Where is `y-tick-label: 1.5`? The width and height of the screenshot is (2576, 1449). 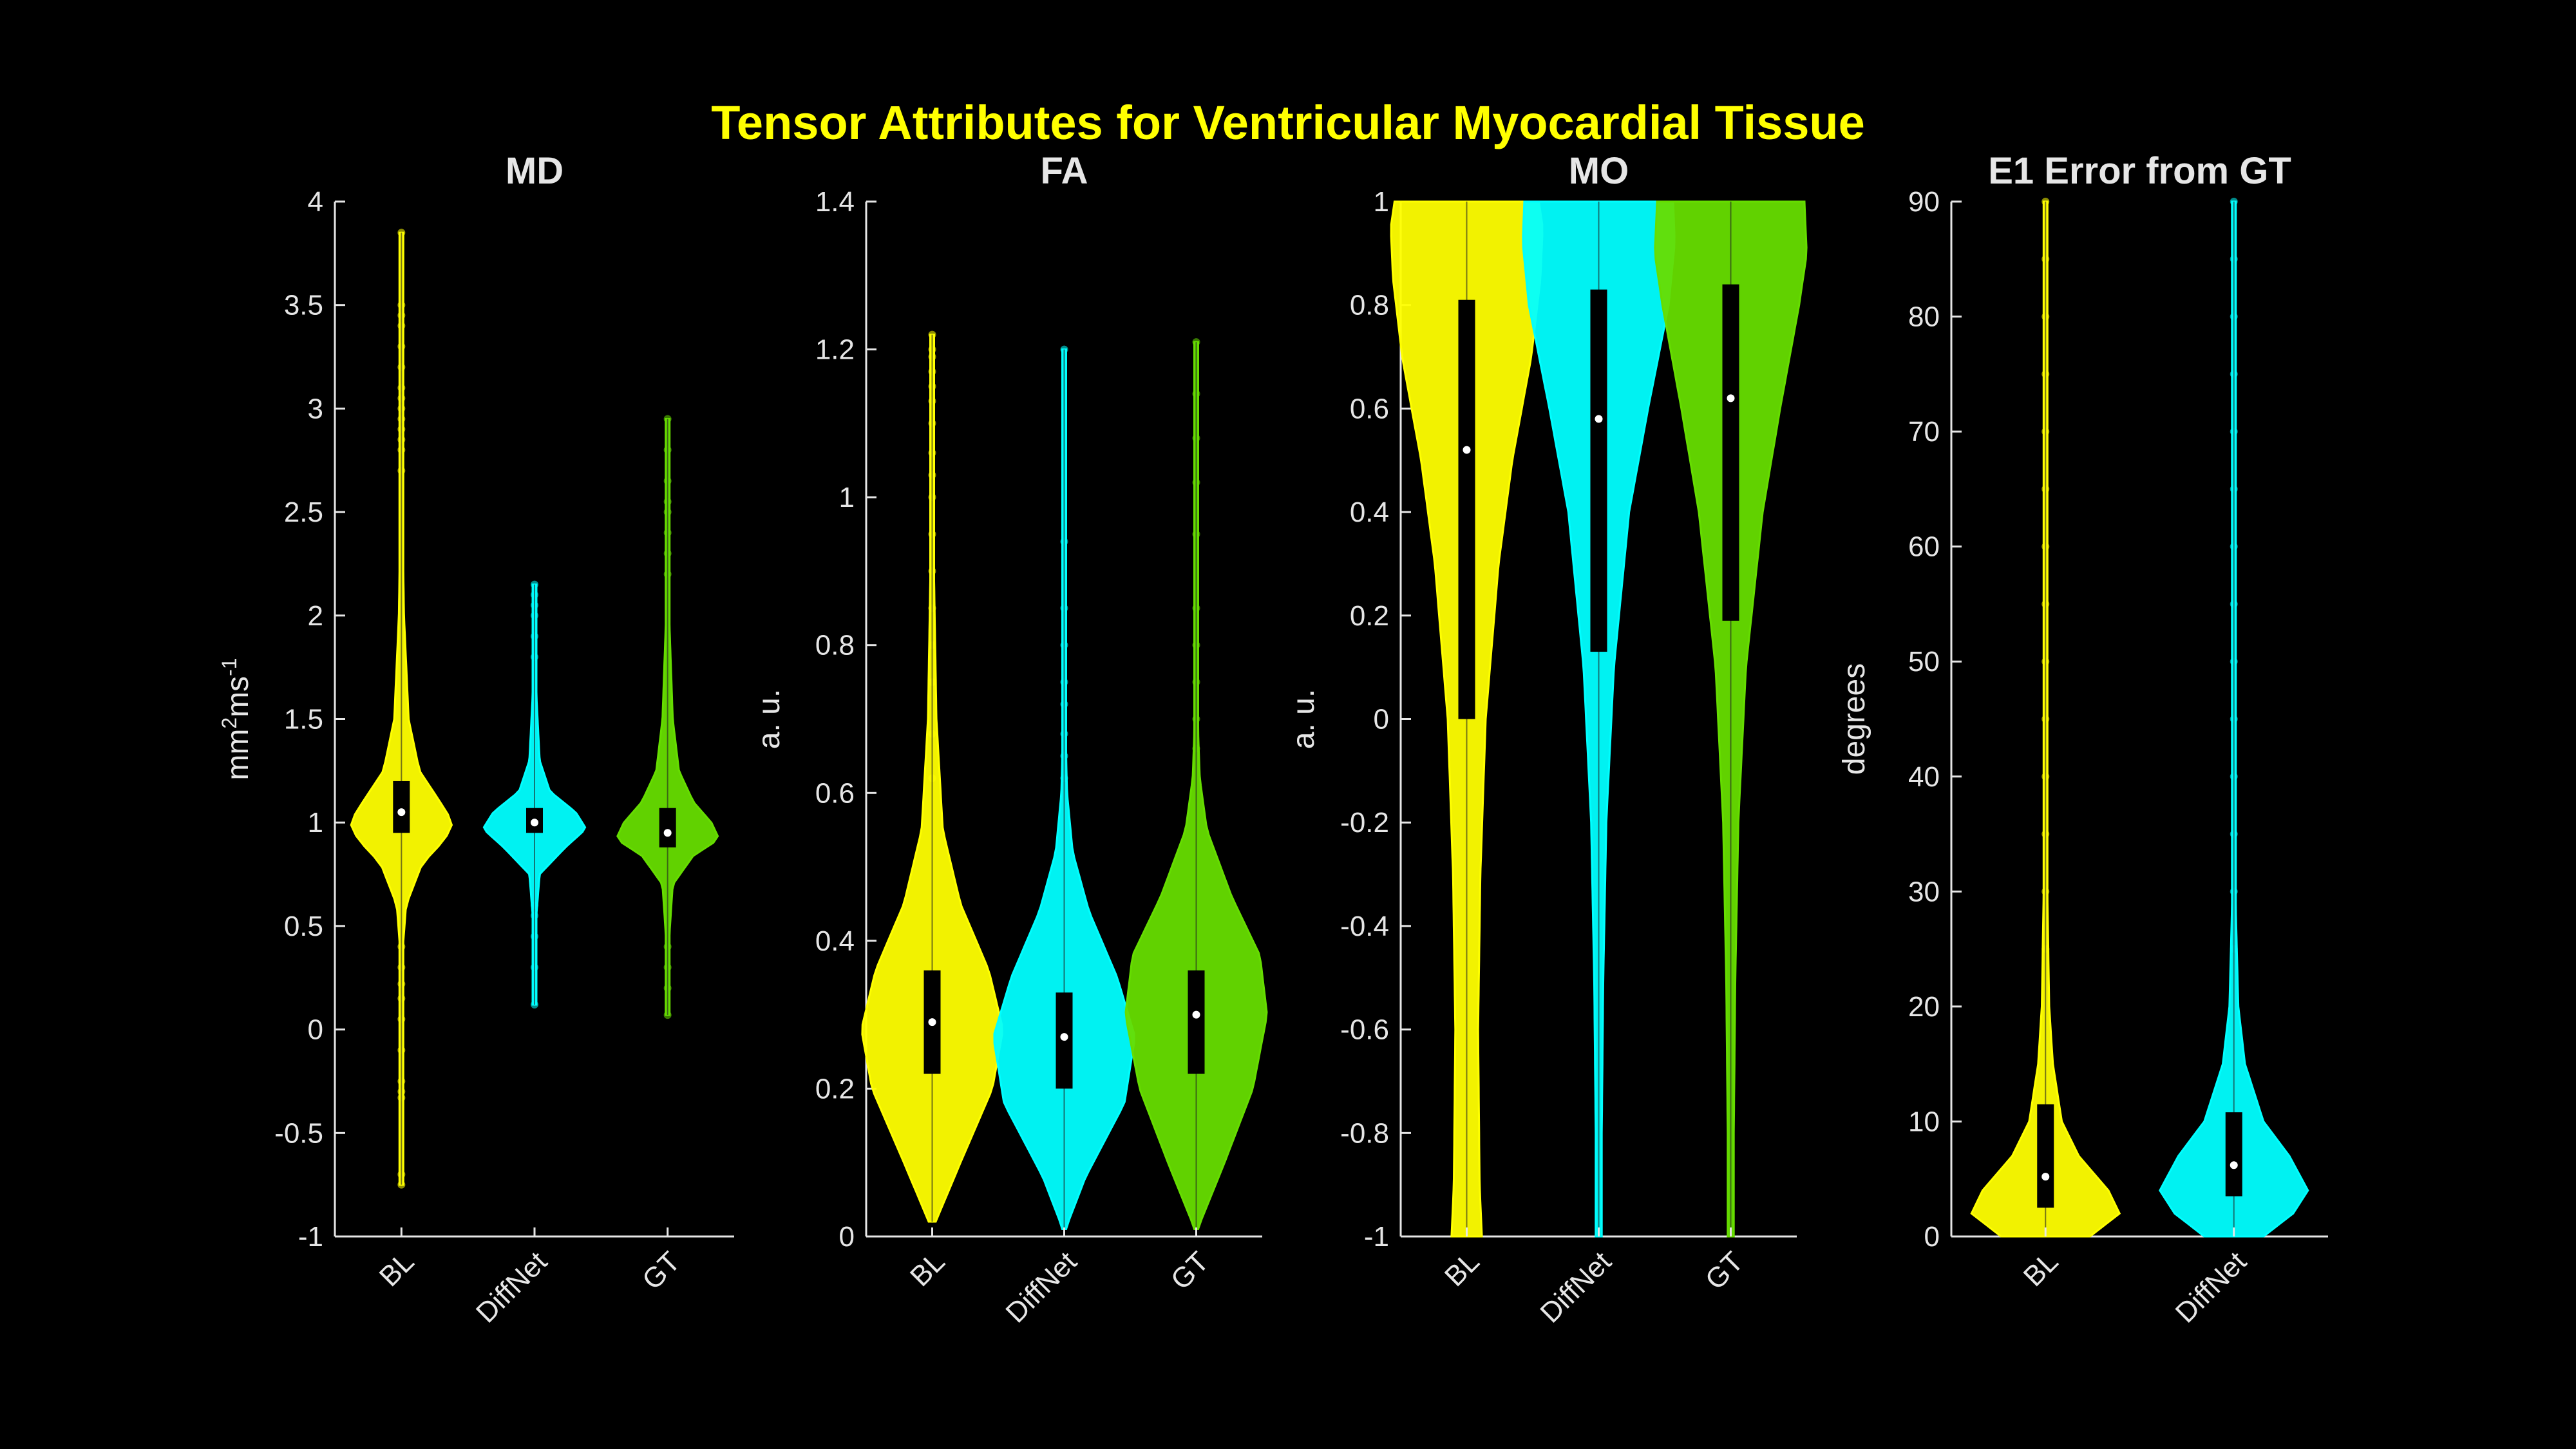 y-tick-label: 1.5 is located at coordinates (303, 719).